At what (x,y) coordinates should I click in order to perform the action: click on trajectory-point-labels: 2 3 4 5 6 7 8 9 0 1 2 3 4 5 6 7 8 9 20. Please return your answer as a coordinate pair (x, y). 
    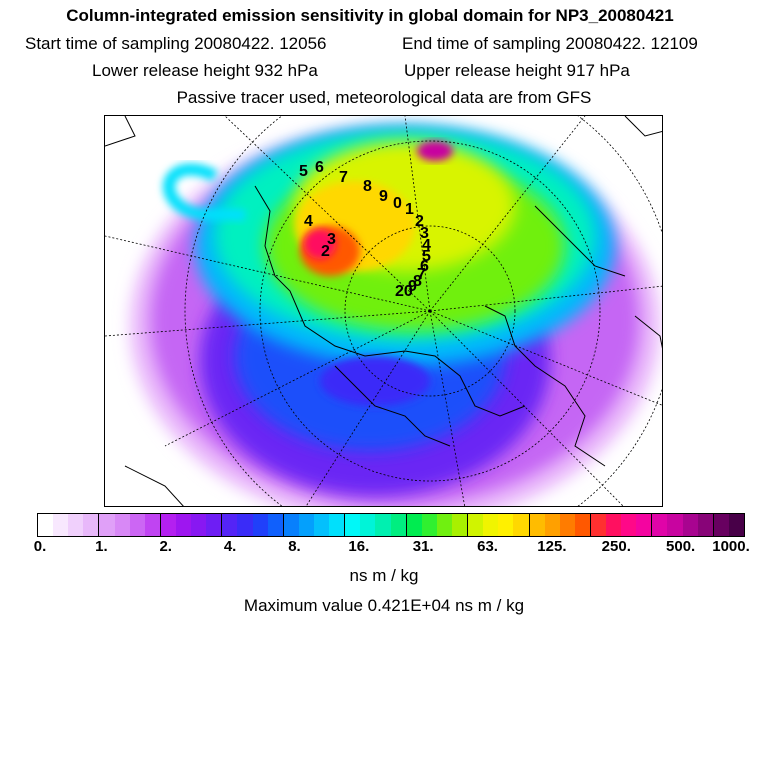
    Looking at the image, I should click on (365, 229).